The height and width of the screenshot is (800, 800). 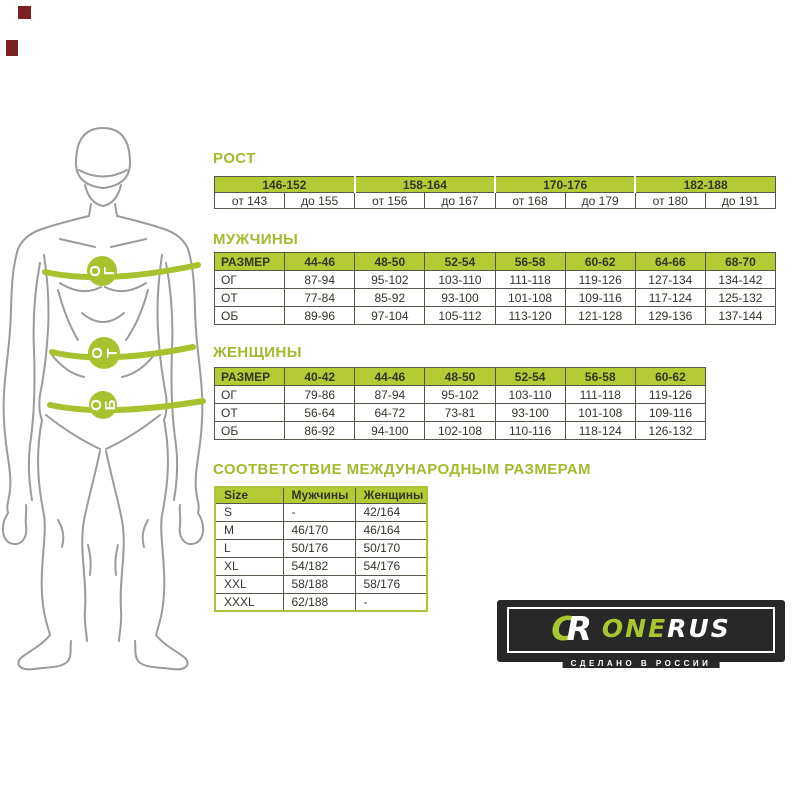 I want to click on chest-label-letter: Г, so click(x=109, y=270).